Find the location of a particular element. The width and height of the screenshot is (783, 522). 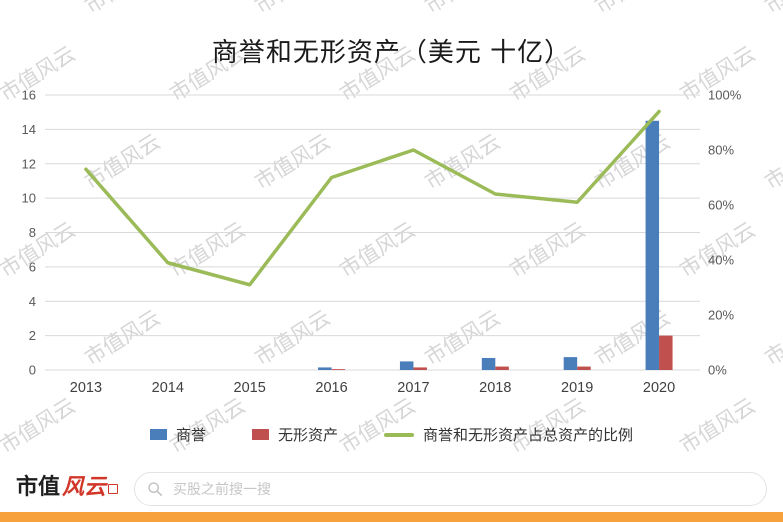

left-axis-tick: 4 is located at coordinates (32, 301).